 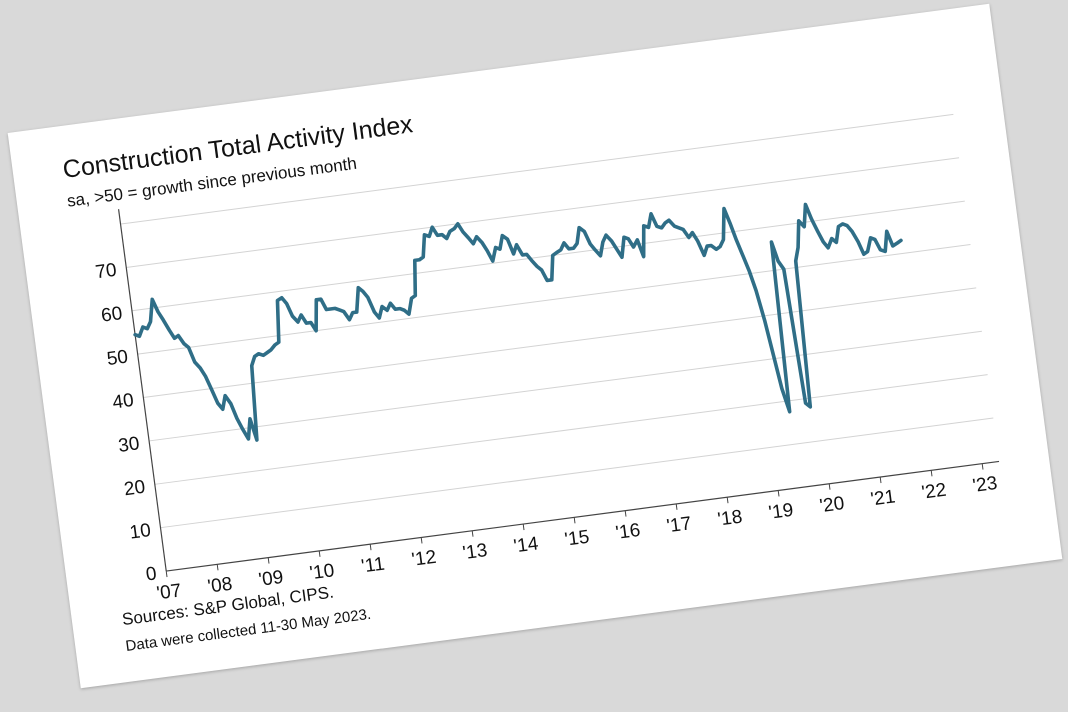 I want to click on x-tick-label: '14, so click(x=526, y=545).